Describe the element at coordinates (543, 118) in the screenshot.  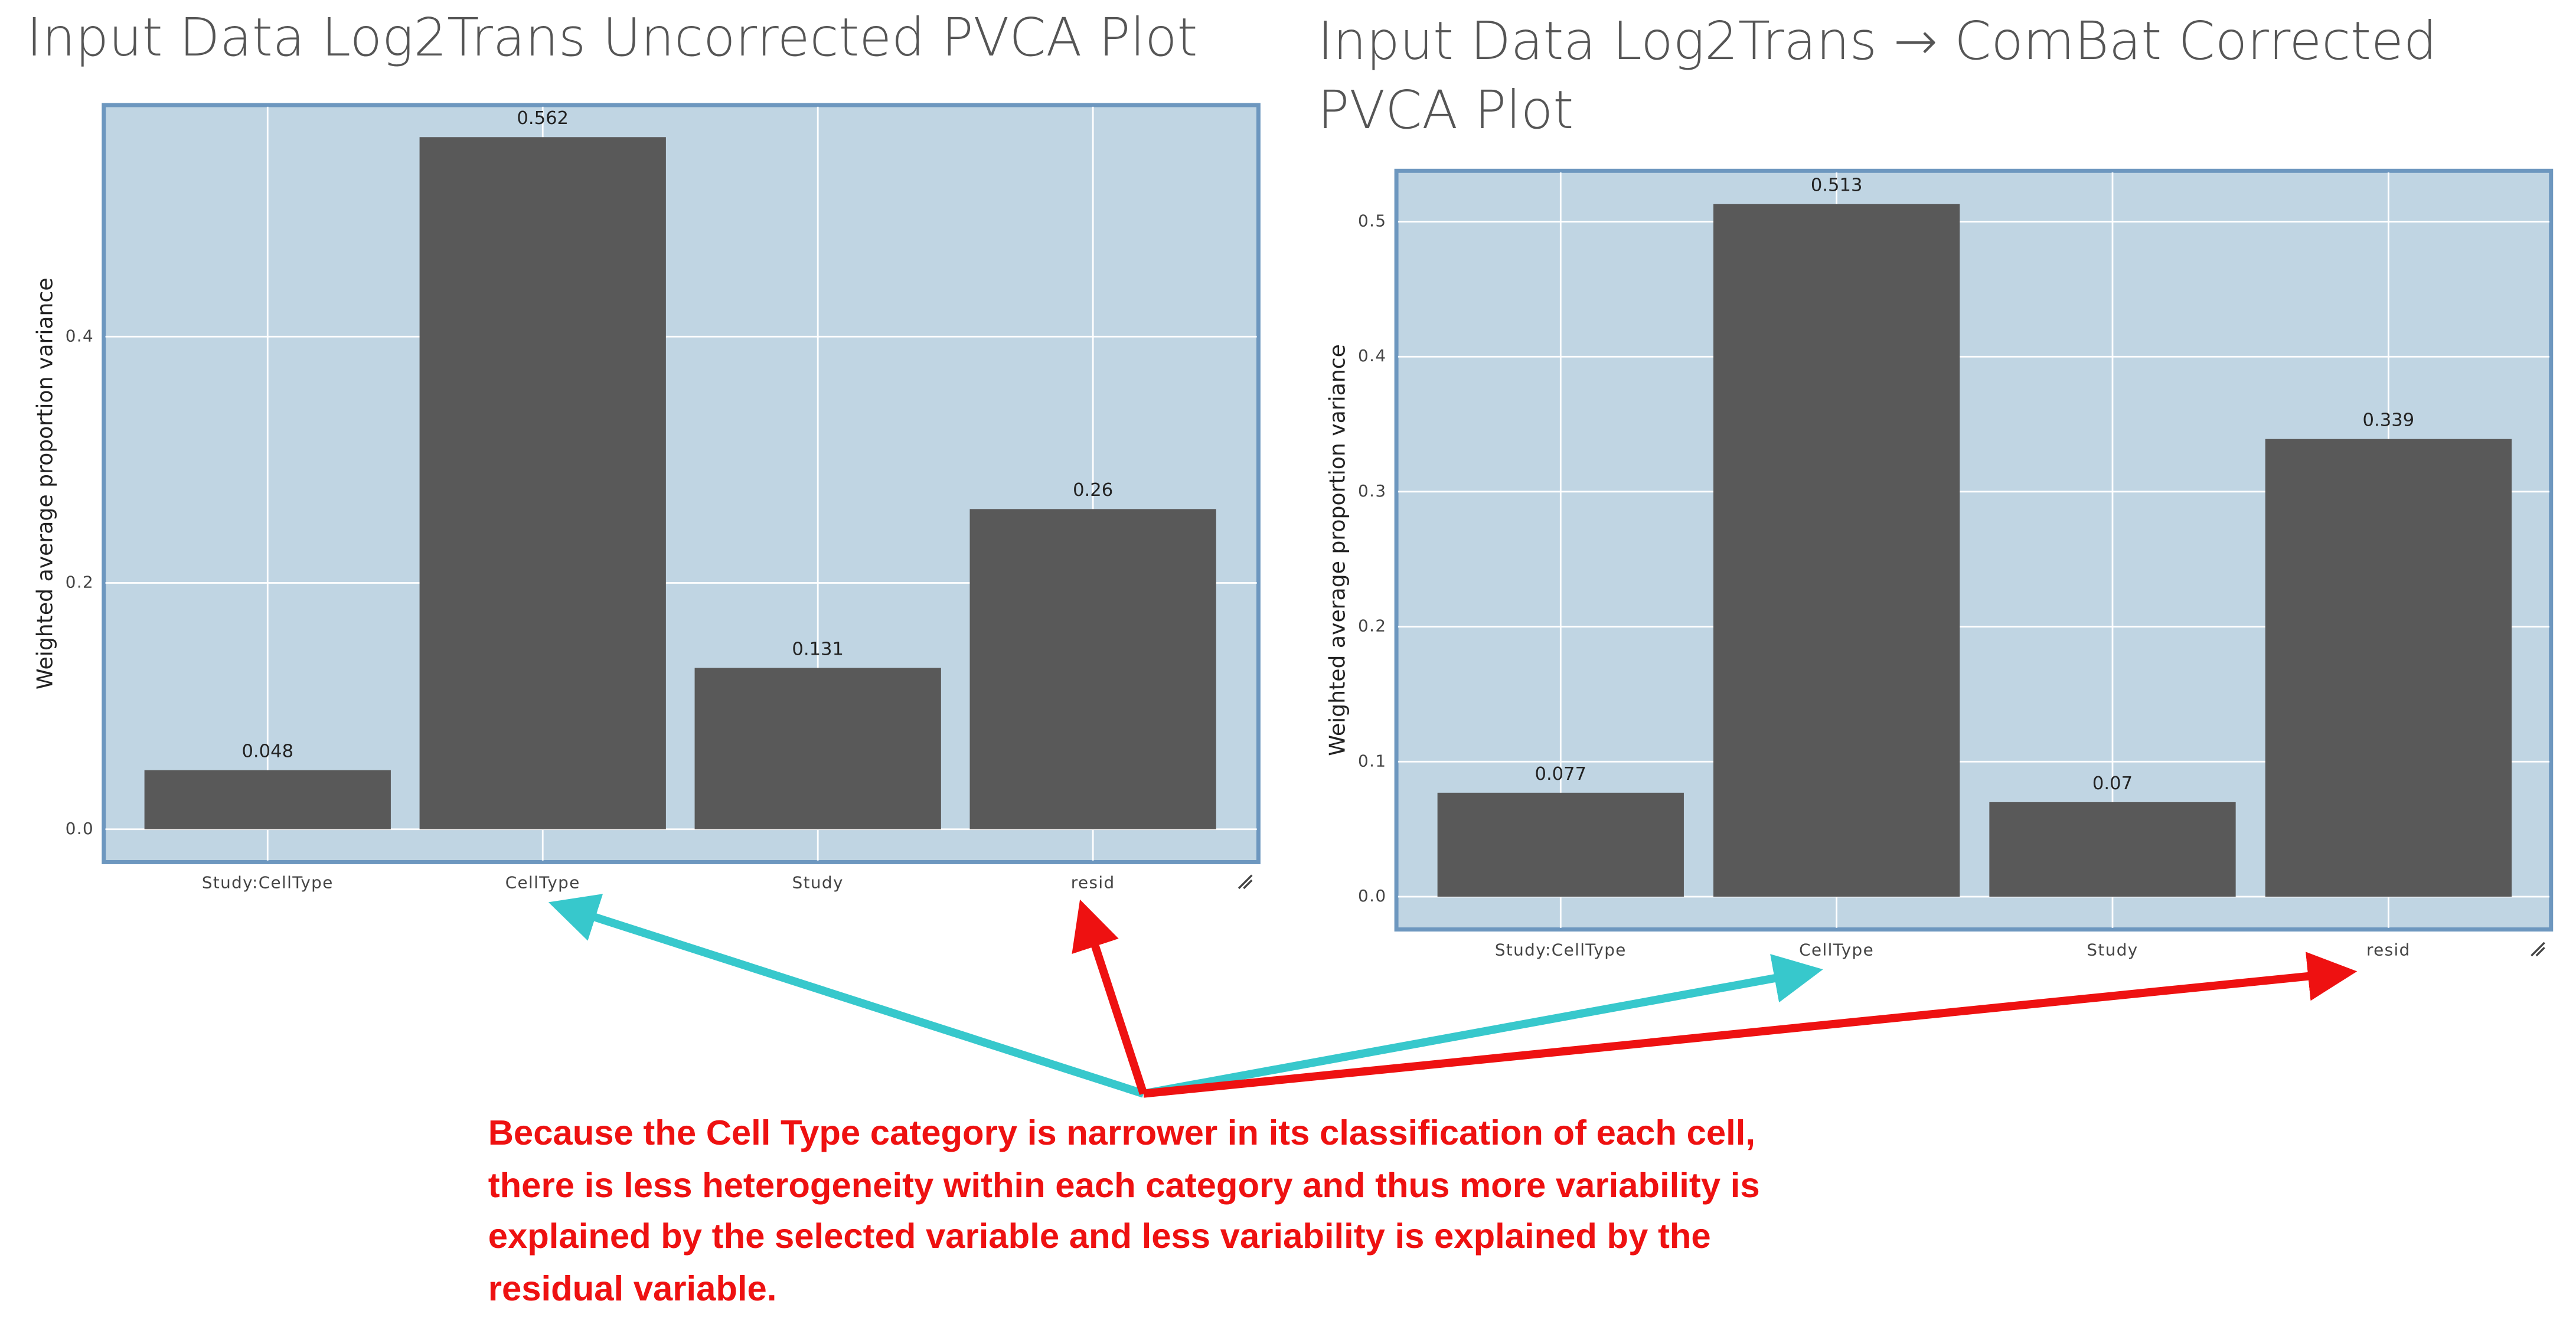
I see `value-label: 0.562` at that location.